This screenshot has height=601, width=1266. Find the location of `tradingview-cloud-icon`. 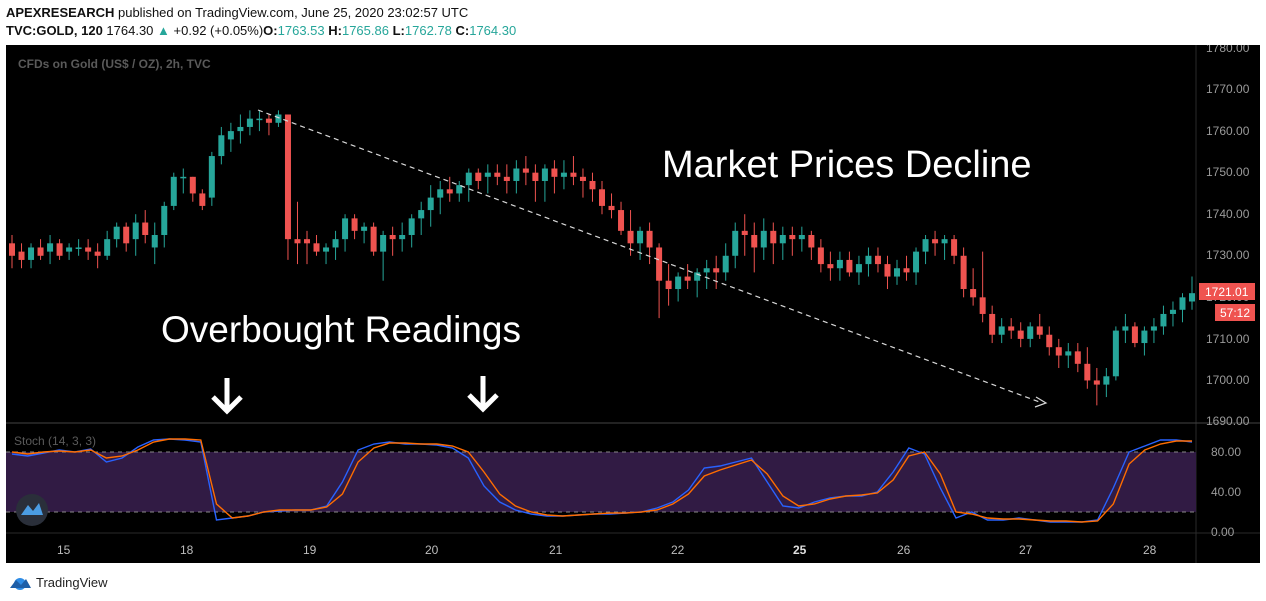

tradingview-cloud-icon is located at coordinates (32, 510).